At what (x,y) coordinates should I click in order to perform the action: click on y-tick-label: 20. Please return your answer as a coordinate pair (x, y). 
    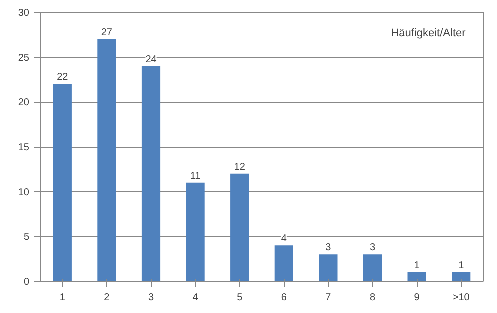
    Looking at the image, I should click on (24, 103).